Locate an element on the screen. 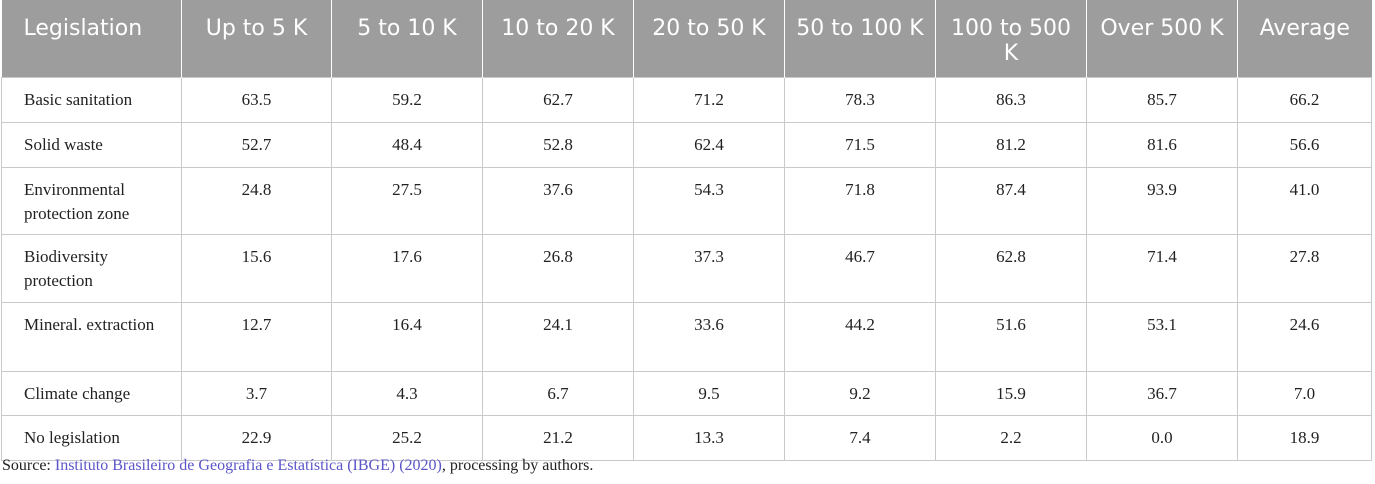 The width and height of the screenshot is (1375, 484). cell-value: 15.6 is located at coordinates (256, 268).